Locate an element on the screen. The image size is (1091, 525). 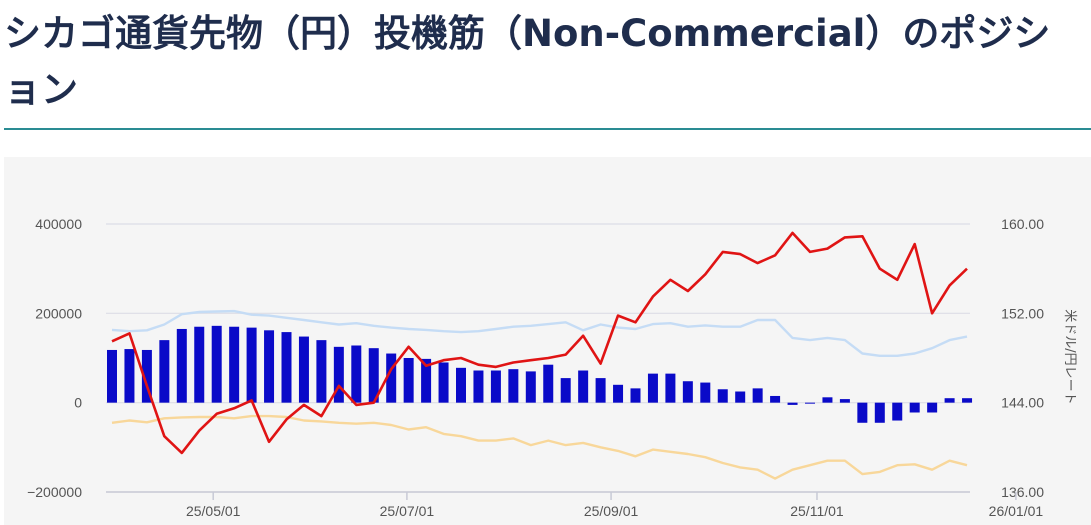
x-tick-label: 26/01/01 is located at coordinates (1016, 511).